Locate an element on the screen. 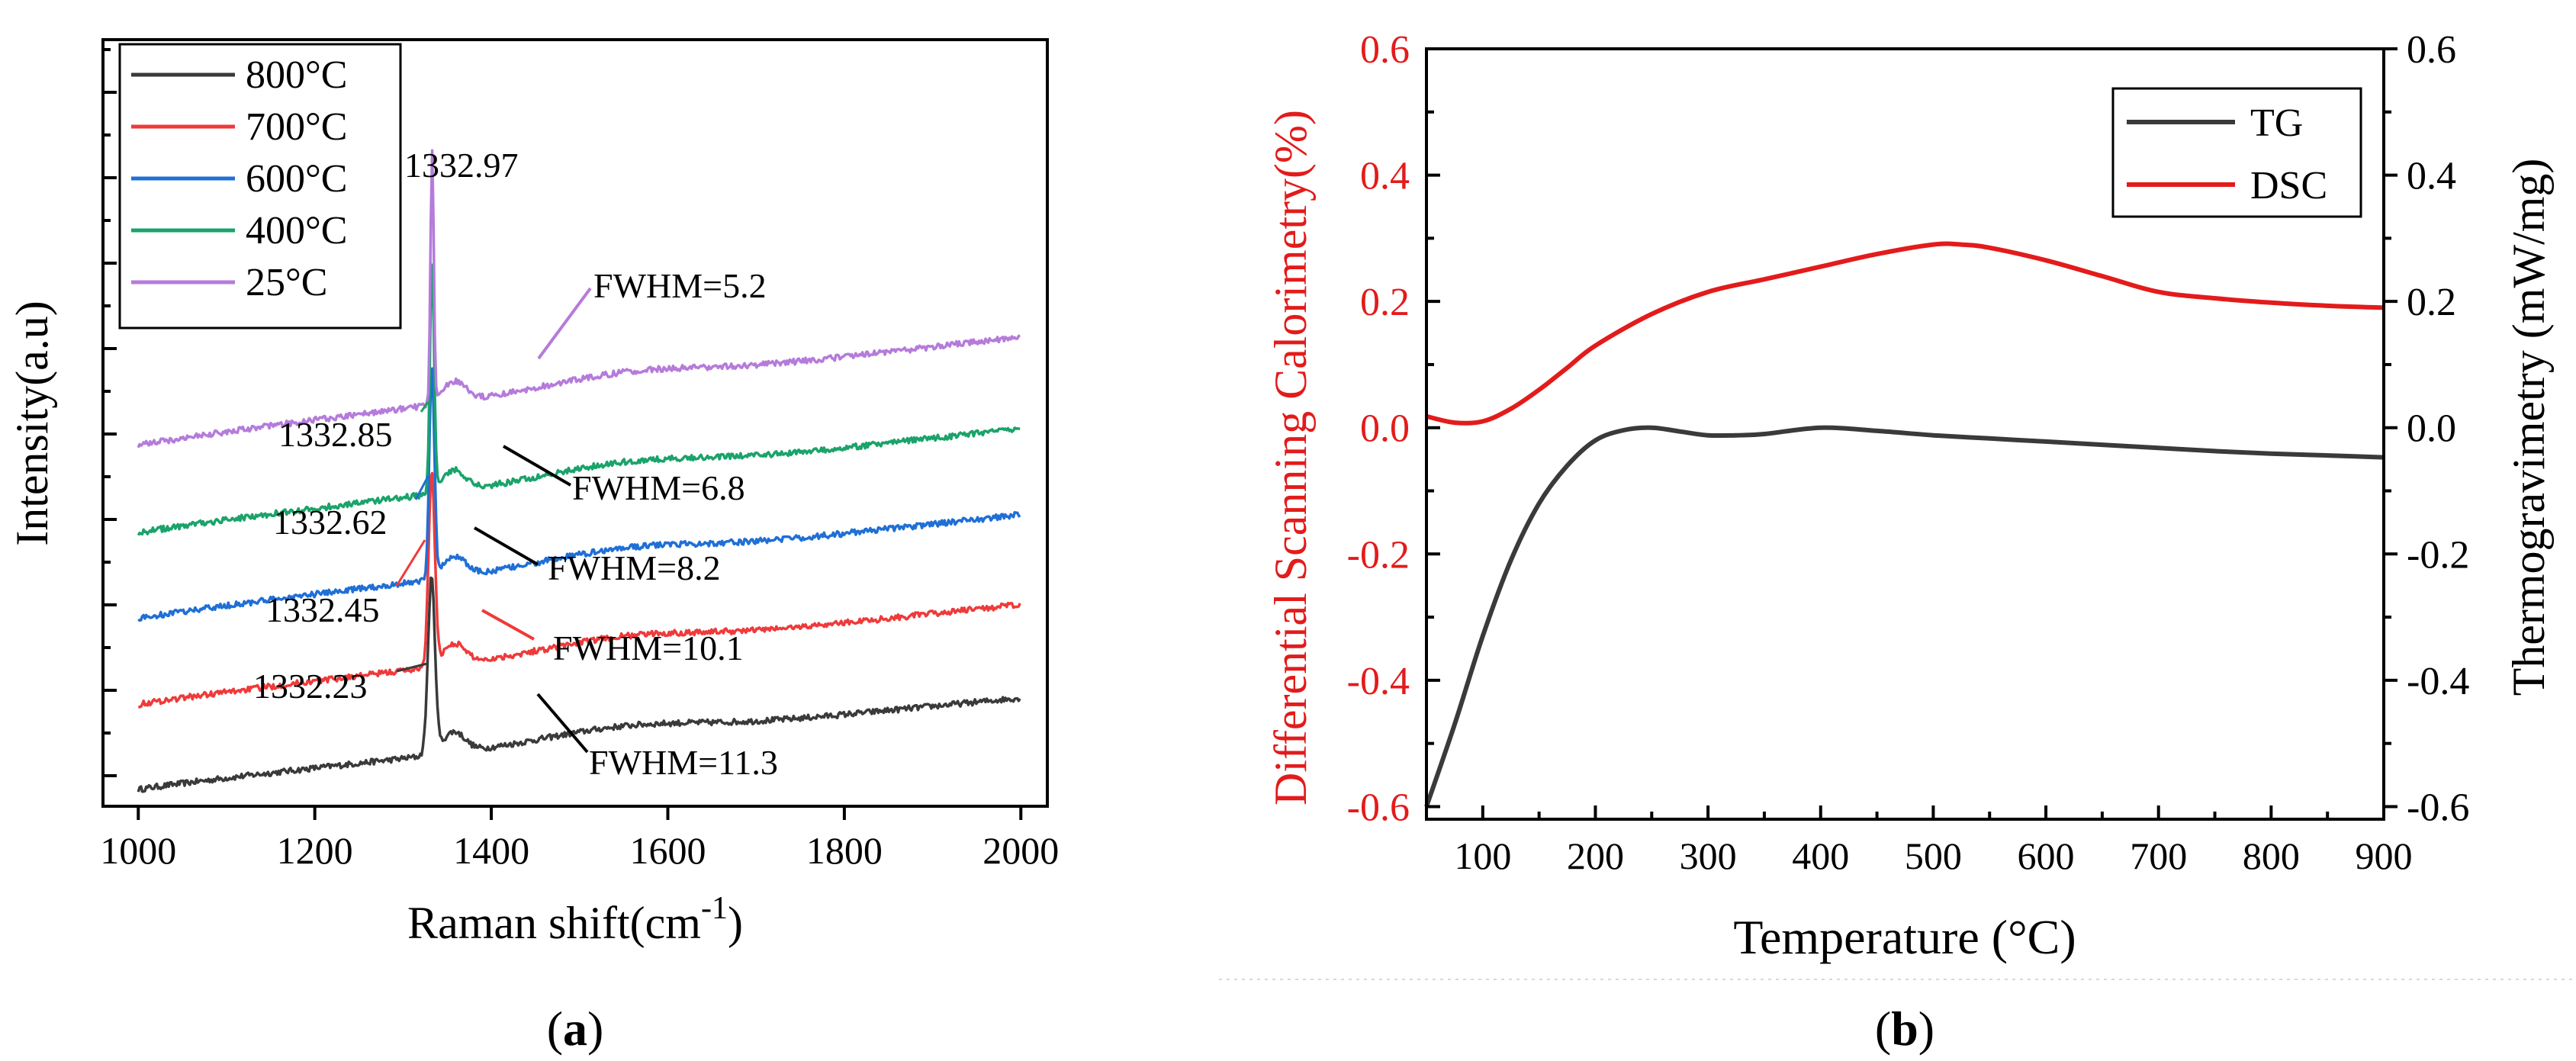  peak-label-600c: 1332.62 is located at coordinates (330, 522).